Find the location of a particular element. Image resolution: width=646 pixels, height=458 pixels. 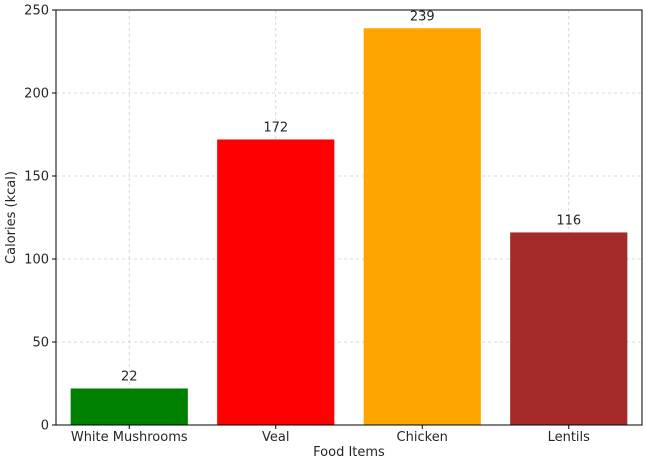

x-tick-label: White Mushrooms is located at coordinates (129, 437).